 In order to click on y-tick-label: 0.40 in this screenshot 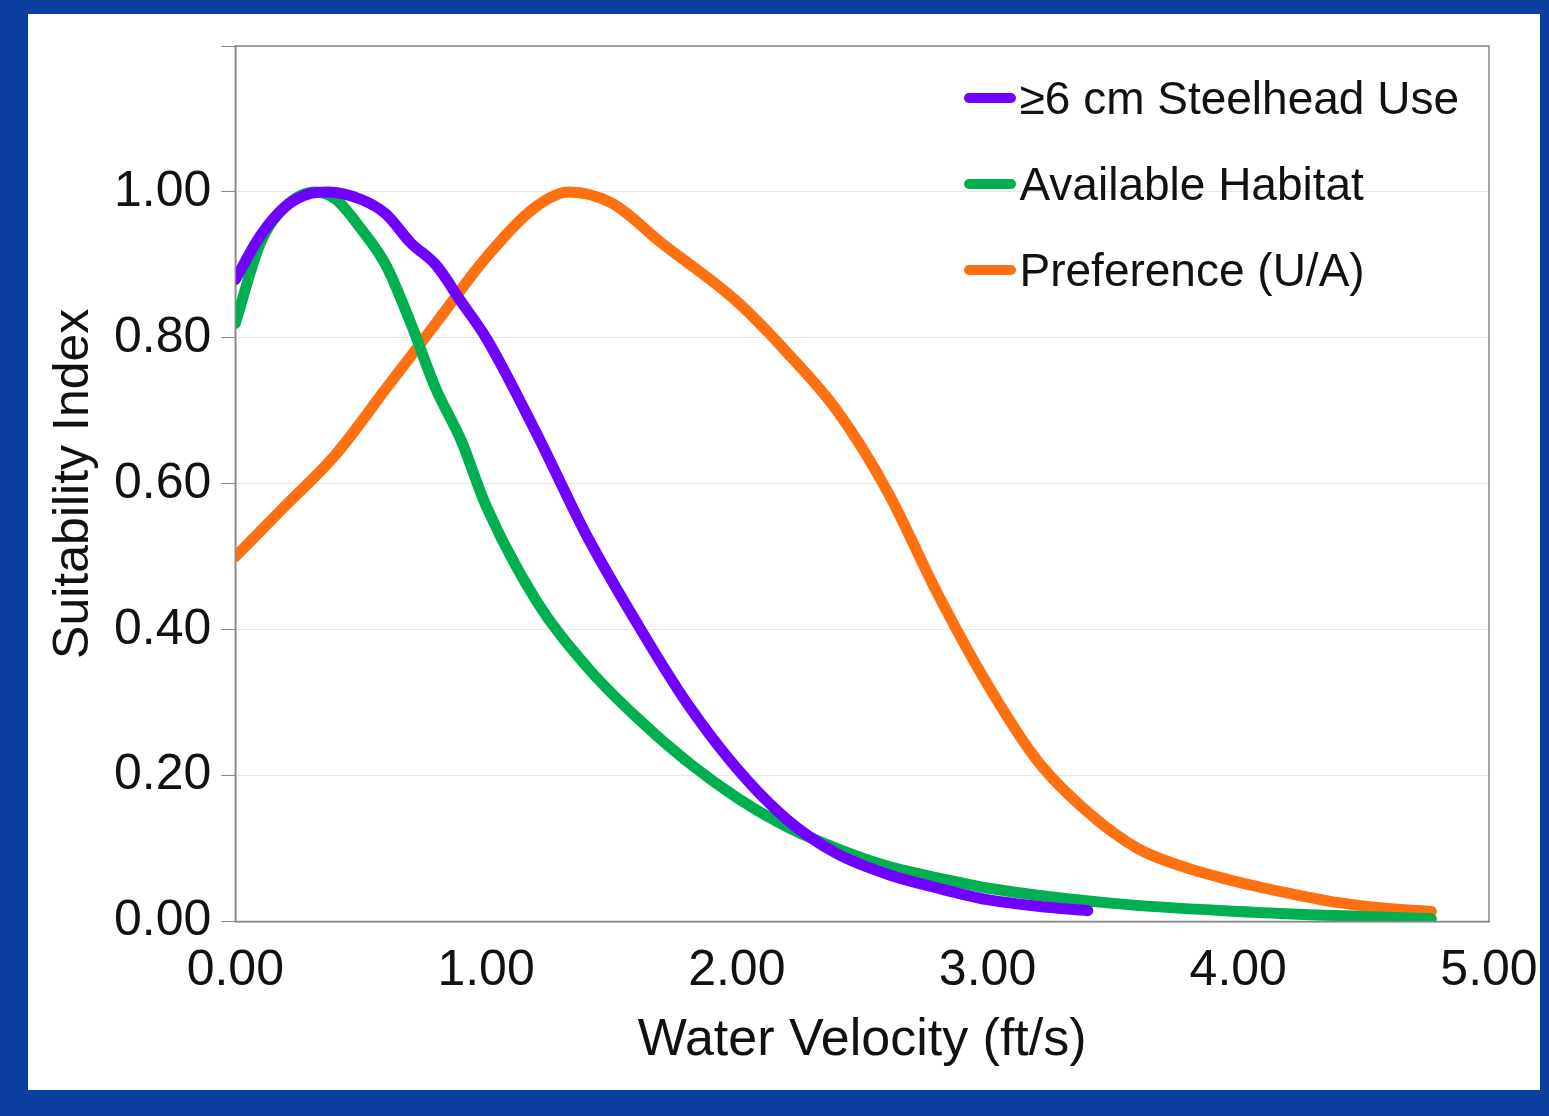, I will do `click(162, 626)`.